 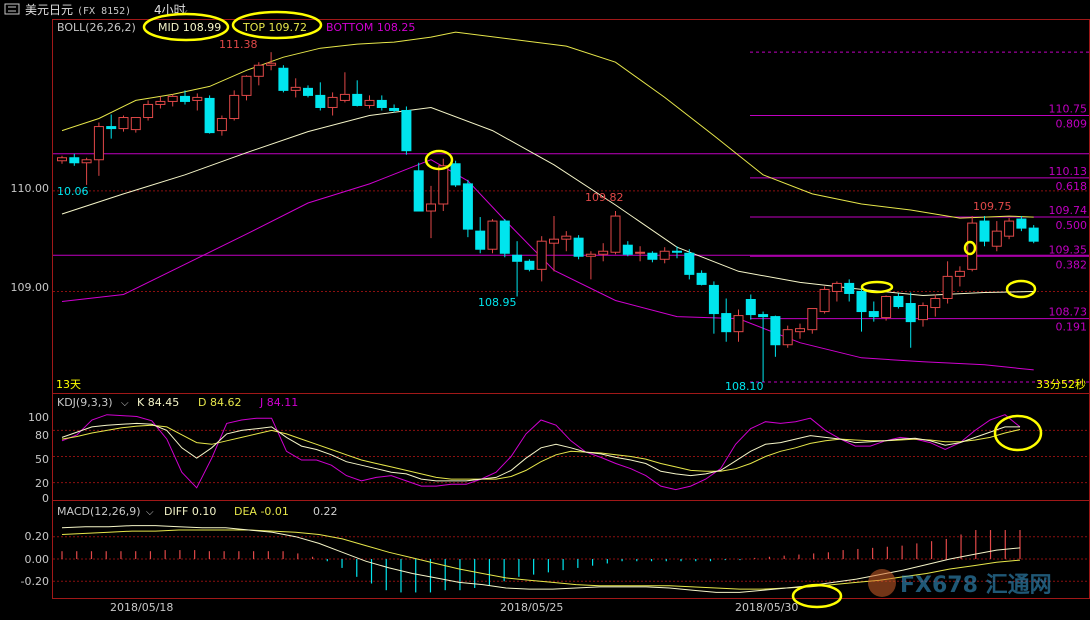 I want to click on macd-tick: 0.20, so click(x=37, y=536).